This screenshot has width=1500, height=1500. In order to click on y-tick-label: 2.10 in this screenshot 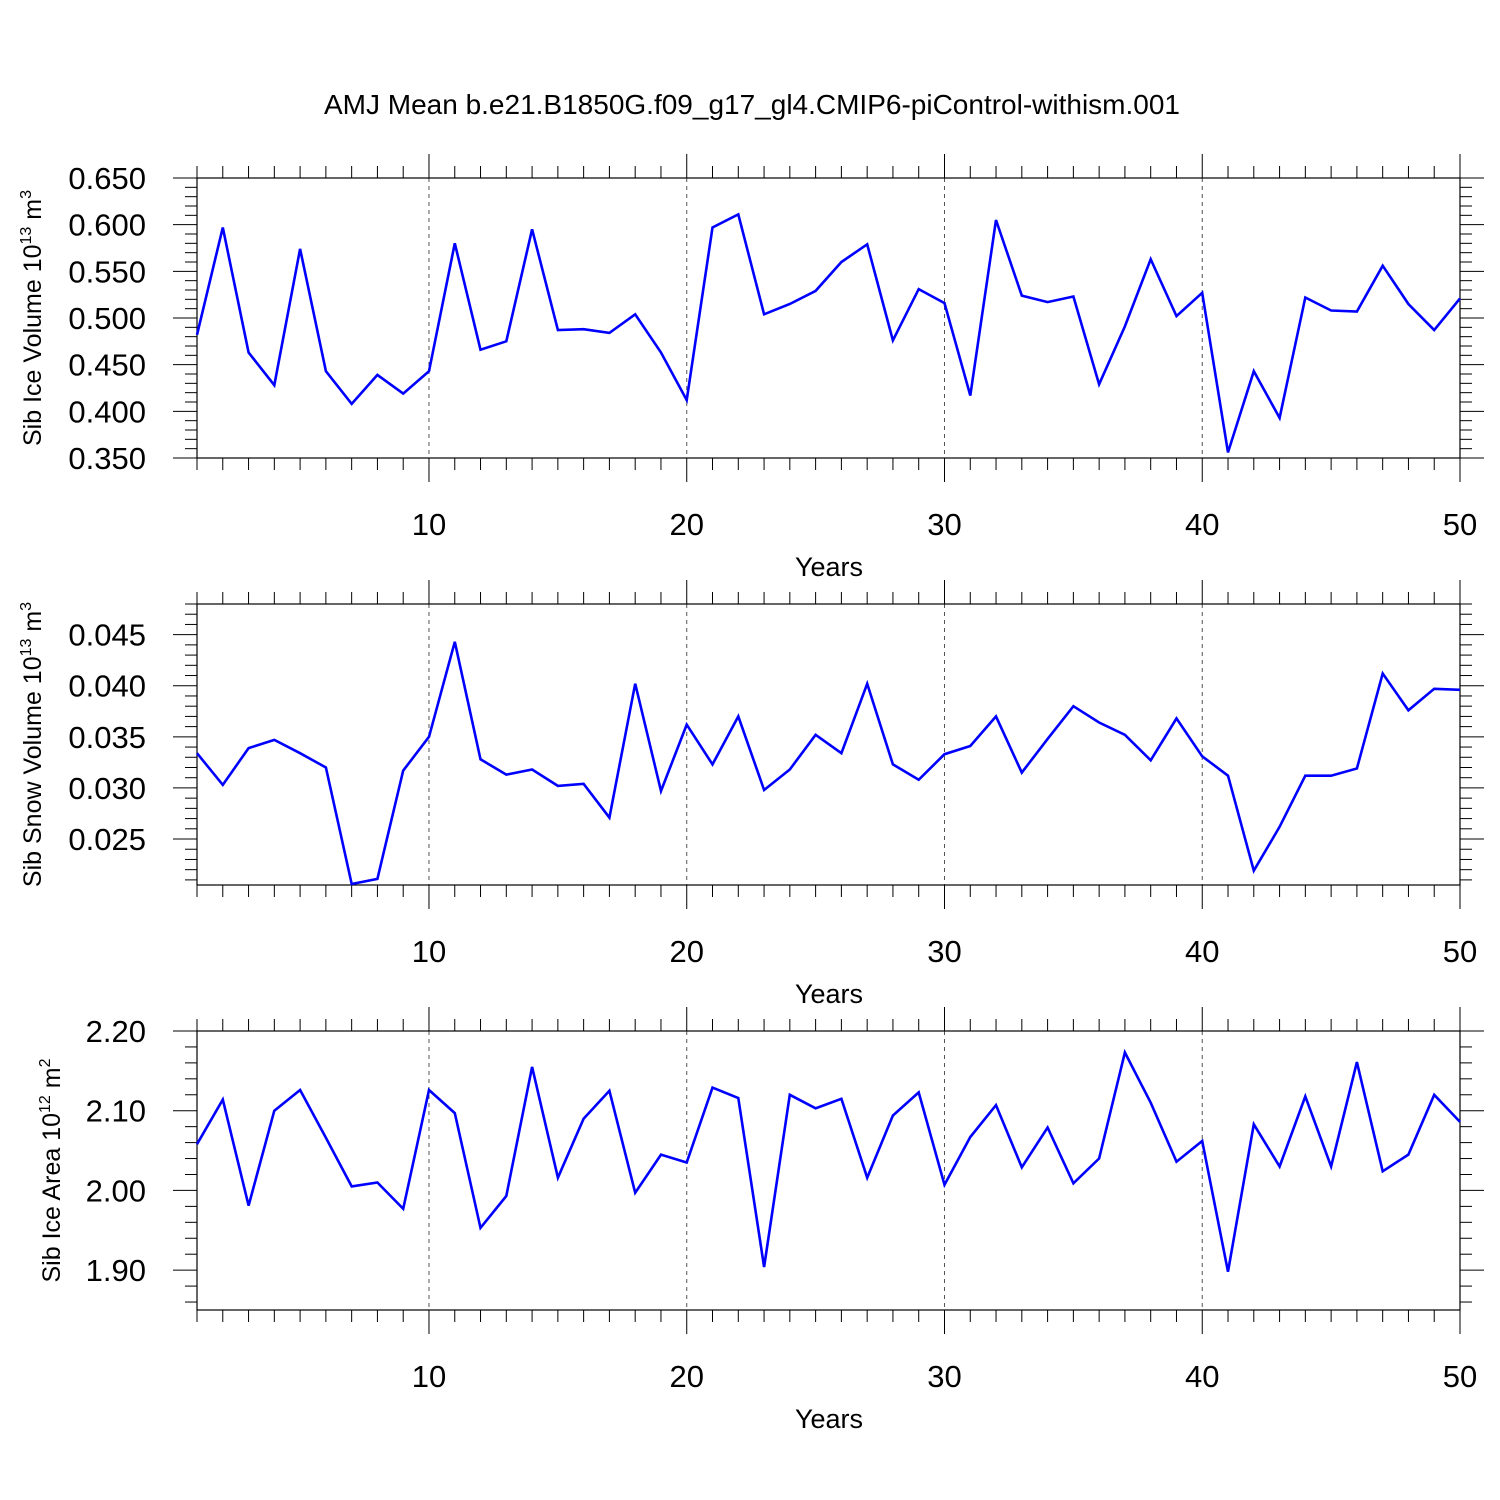, I will do `click(116, 1111)`.